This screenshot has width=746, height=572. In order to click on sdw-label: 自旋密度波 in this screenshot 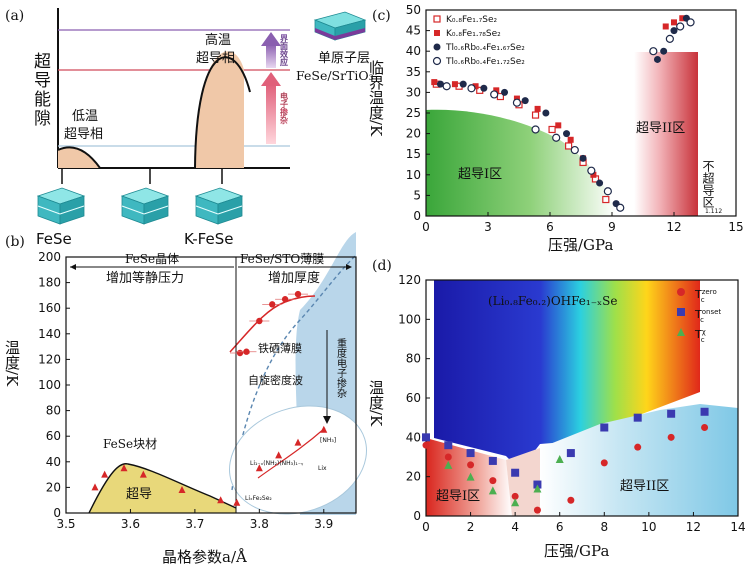, I will do `click(275, 380)`.